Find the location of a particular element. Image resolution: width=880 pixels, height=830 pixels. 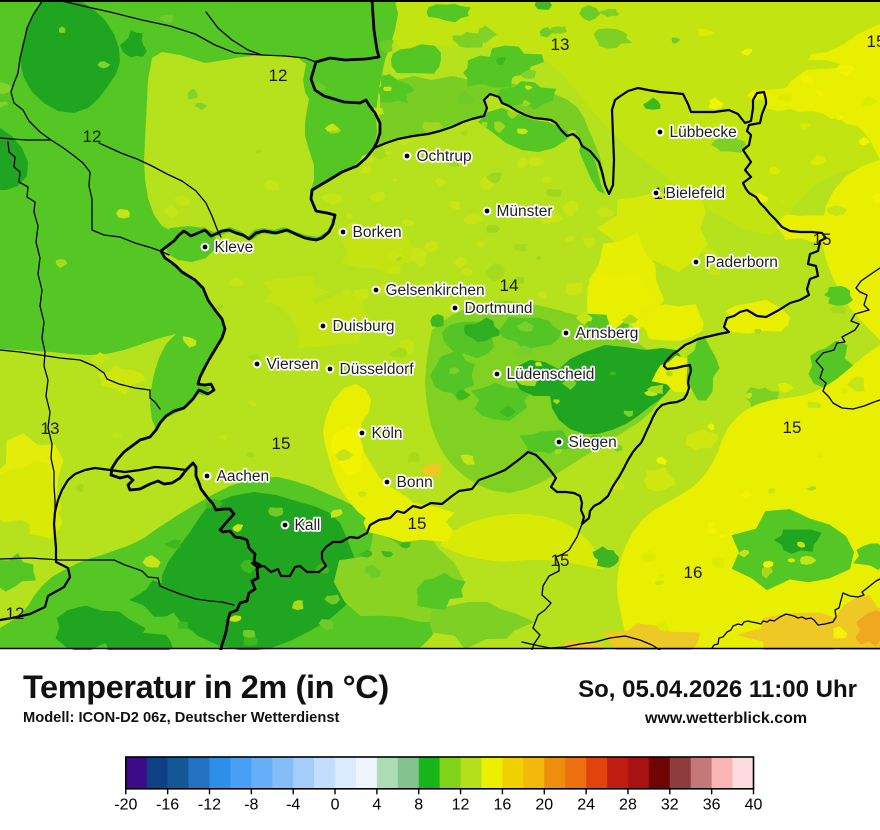

svg-text: Kall is located at coordinates (308, 525).